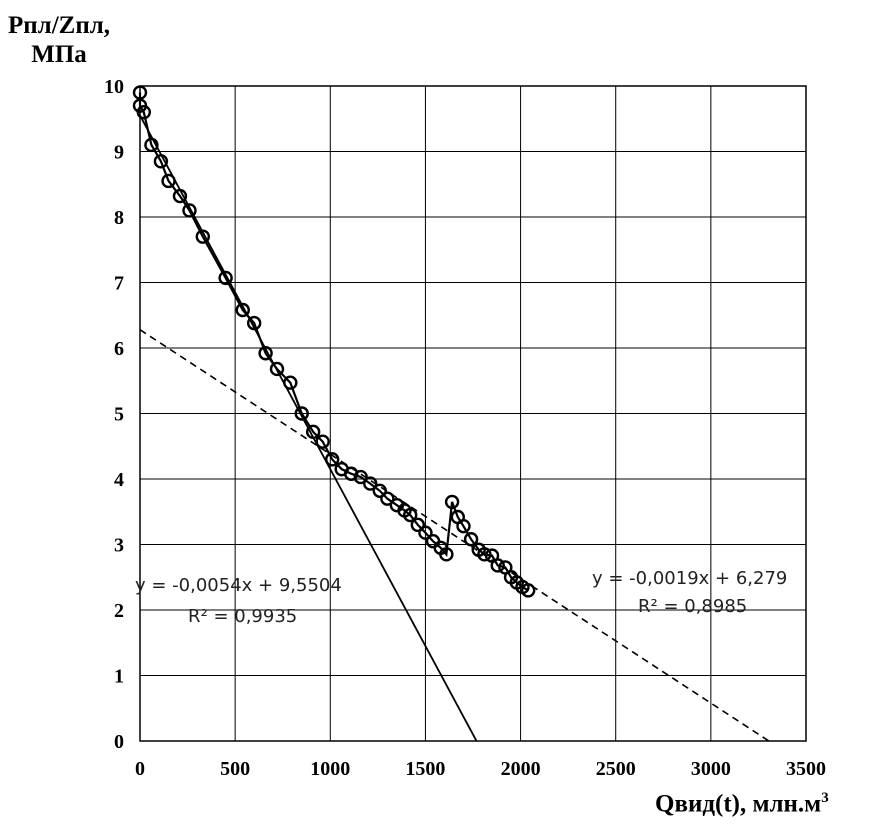 Image resolution: width=869 pixels, height=825 pixels. What do you see at coordinates (119, 415) in the screenshot?
I see `y-tick-label: 5` at bounding box center [119, 415].